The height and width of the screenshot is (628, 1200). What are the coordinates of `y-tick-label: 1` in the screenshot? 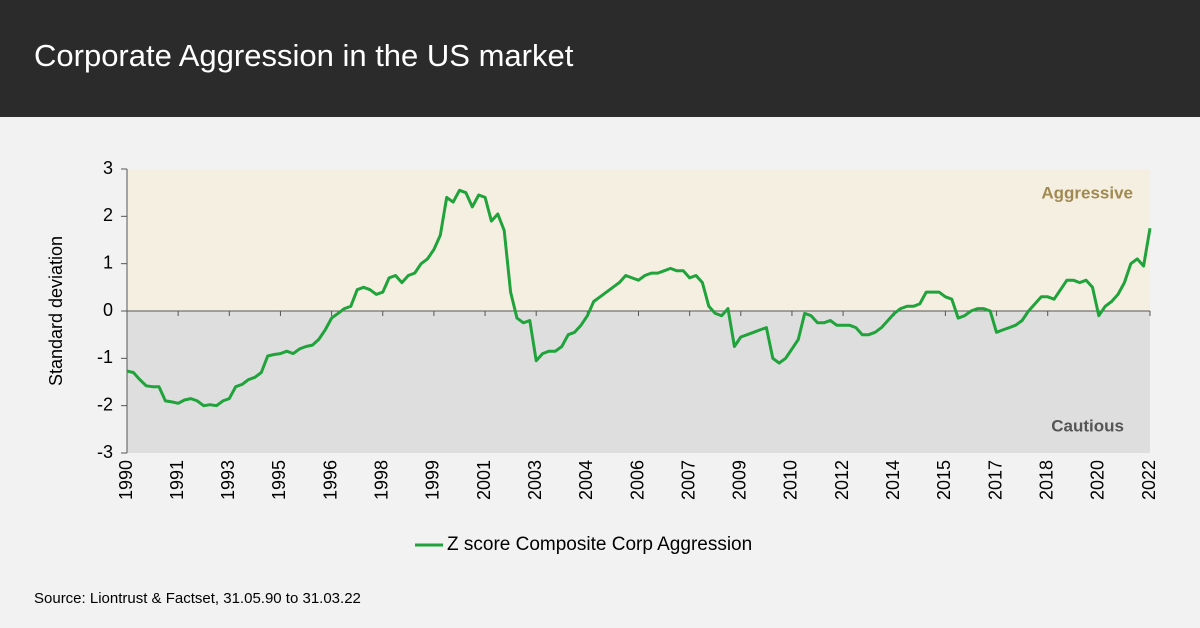 It's located at (108, 262).